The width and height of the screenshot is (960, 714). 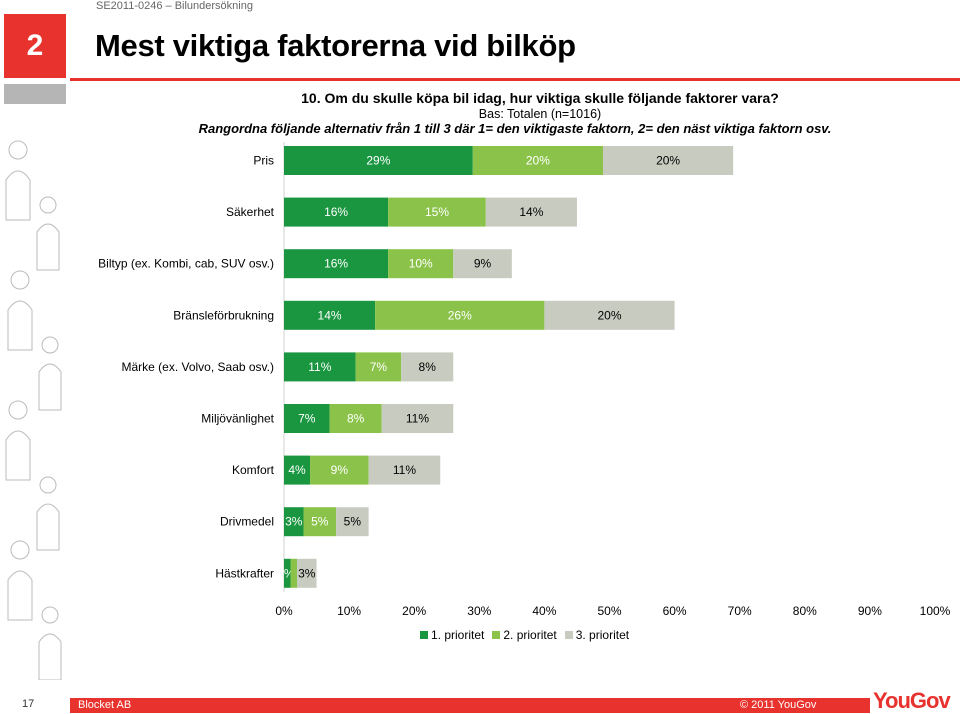 I want to click on title-divider, so click(x=515, y=79).